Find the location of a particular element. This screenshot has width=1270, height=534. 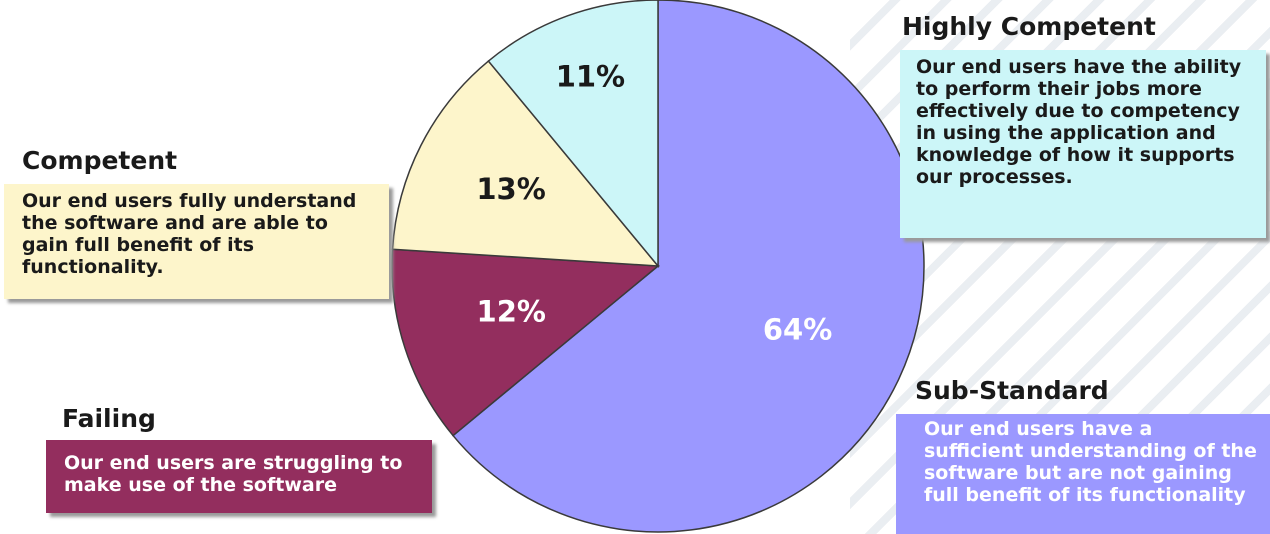

pie-slice-highly-competent is located at coordinates (573, 134).